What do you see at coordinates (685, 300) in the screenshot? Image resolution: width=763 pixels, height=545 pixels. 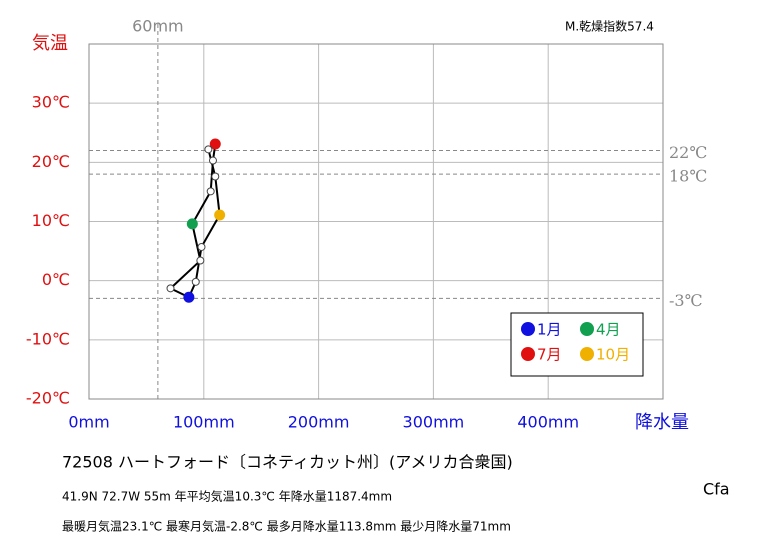 I see `reference-label: -3℃` at bounding box center [685, 300].